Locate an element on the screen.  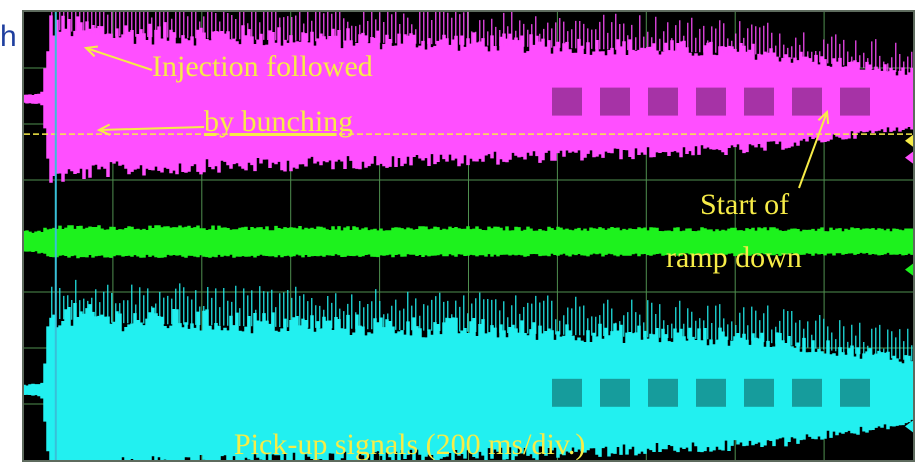
annotation-ramp-line1: Start of is located at coordinates (745, 204).